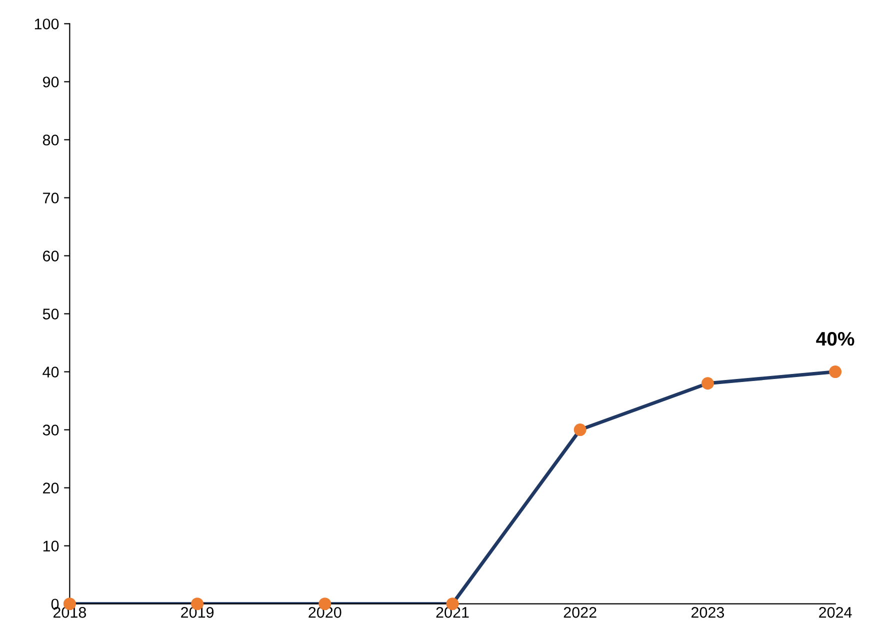  I want to click on y-tick-label: 30, so click(50, 430).